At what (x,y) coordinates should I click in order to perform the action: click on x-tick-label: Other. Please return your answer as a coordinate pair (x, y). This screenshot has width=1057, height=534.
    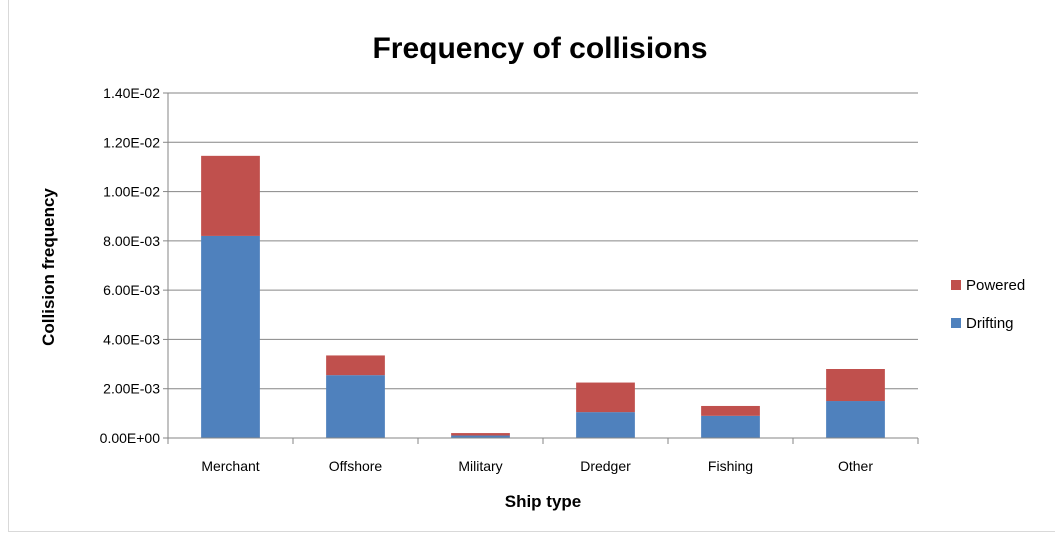
    Looking at the image, I should click on (855, 466).